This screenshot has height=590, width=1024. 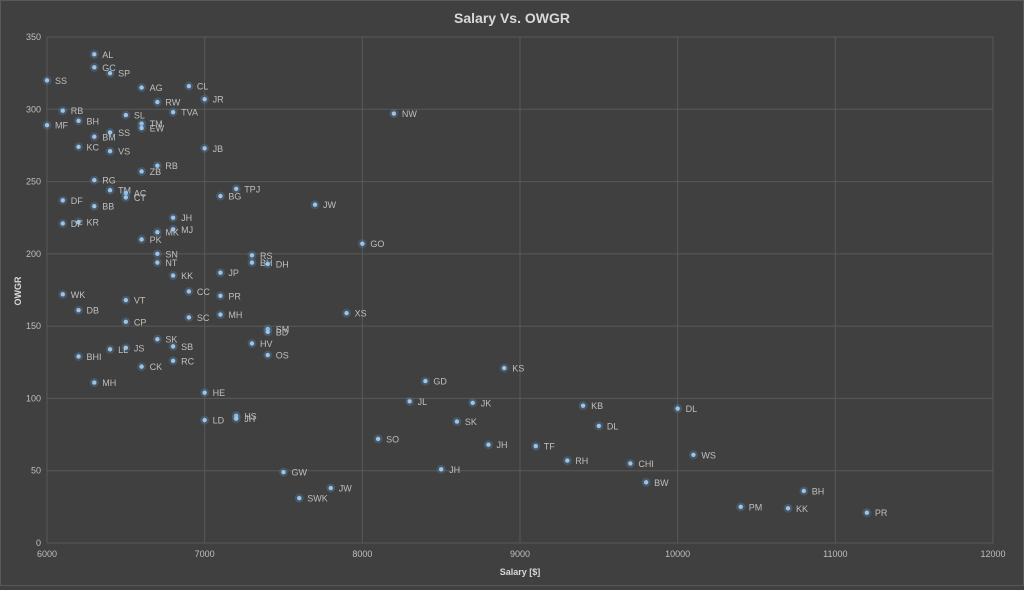 I want to click on point-label: DB, so click(x=93, y=311).